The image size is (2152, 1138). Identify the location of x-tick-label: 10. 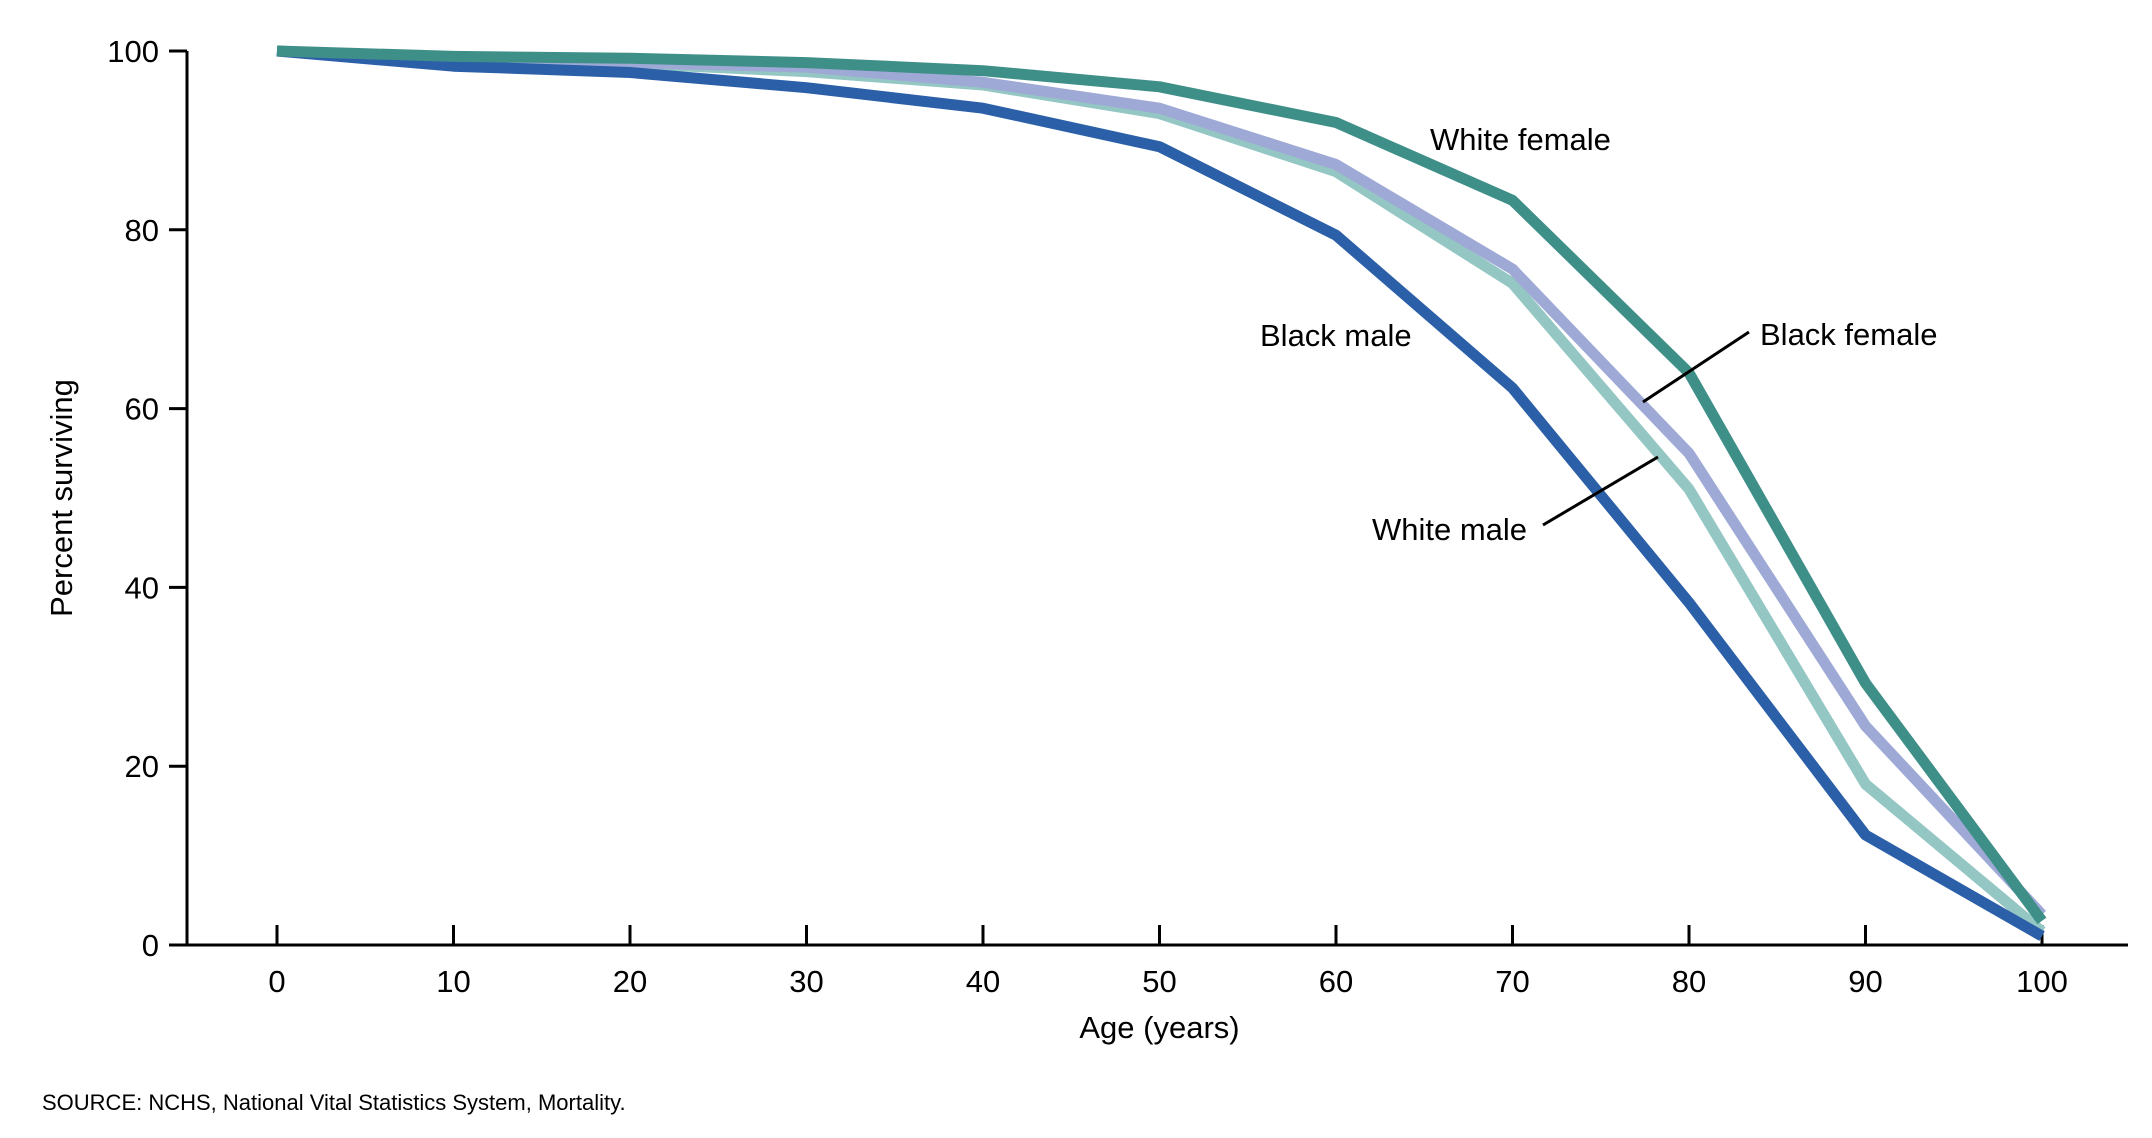
(453, 981).